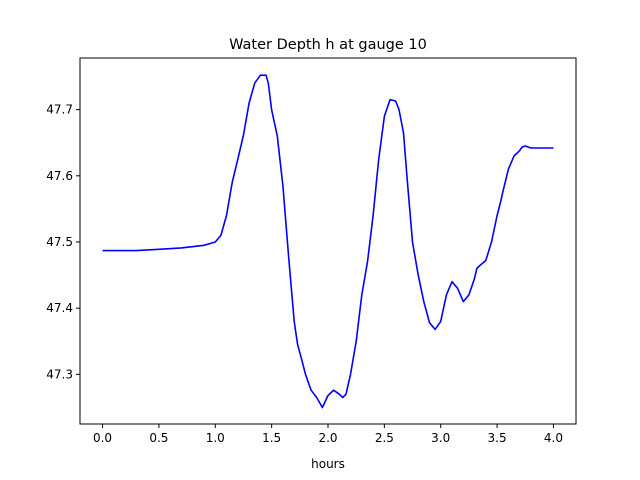 The image size is (640, 480). What do you see at coordinates (553, 438) in the screenshot?
I see `x-tick-label: 4.0` at bounding box center [553, 438].